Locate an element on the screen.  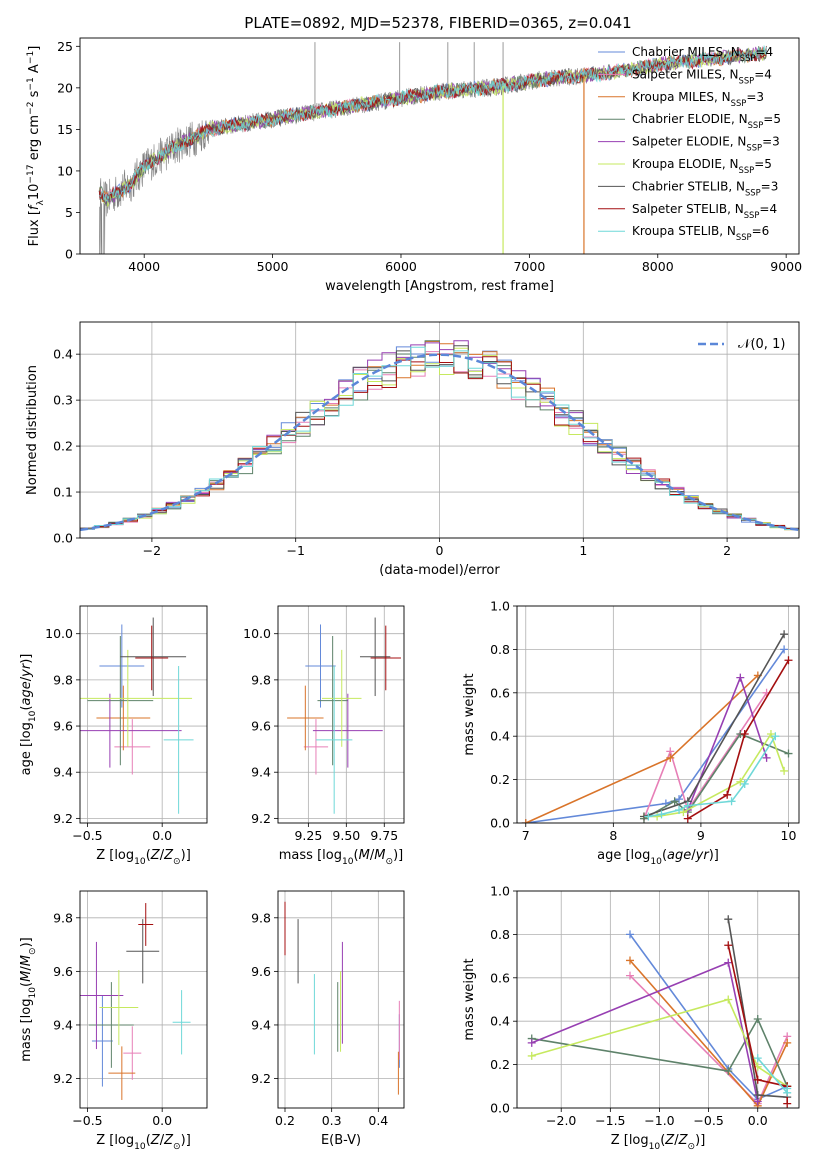
y-tick-label: 9.4 is located at coordinates (63, 772).